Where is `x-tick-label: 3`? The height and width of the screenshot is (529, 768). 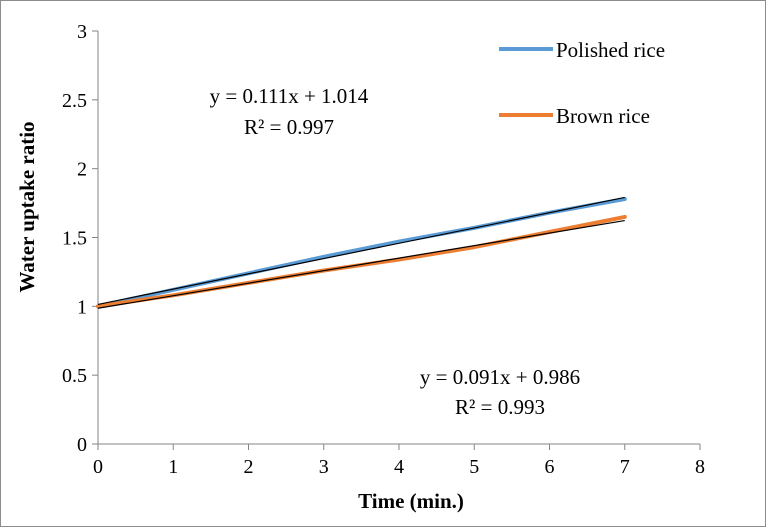 x-tick-label: 3 is located at coordinates (324, 467).